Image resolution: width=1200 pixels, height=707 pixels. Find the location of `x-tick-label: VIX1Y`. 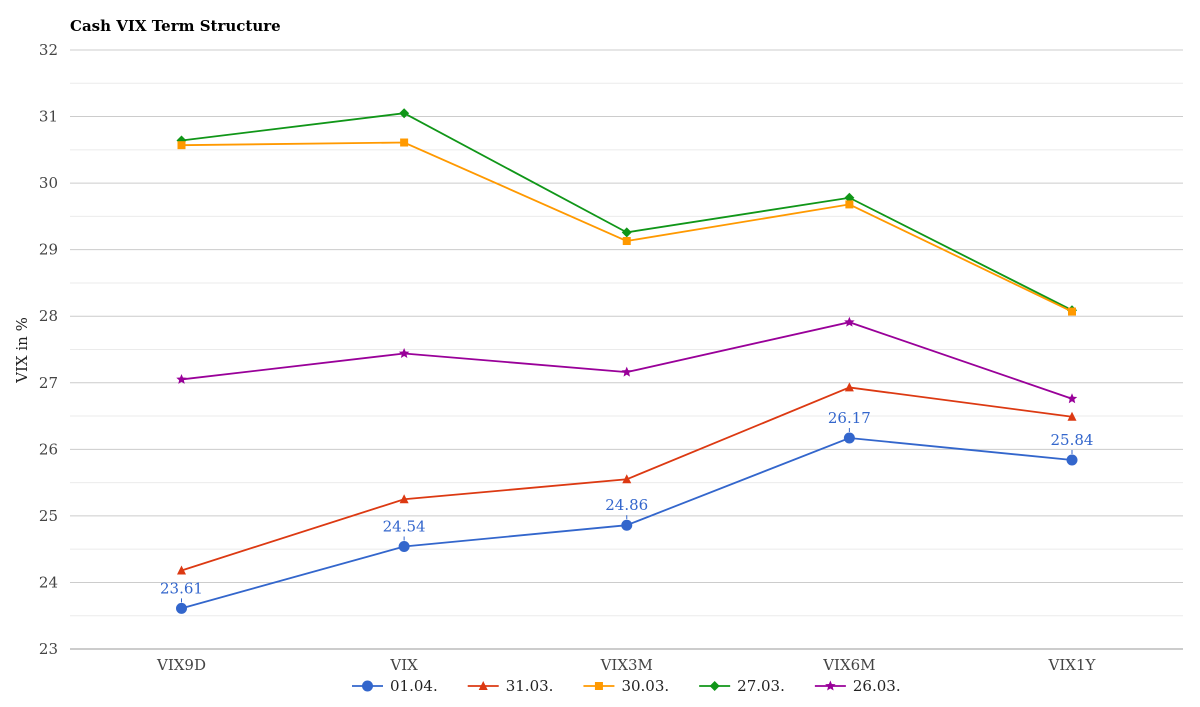

x-tick-label: VIX1Y is located at coordinates (1072, 665).